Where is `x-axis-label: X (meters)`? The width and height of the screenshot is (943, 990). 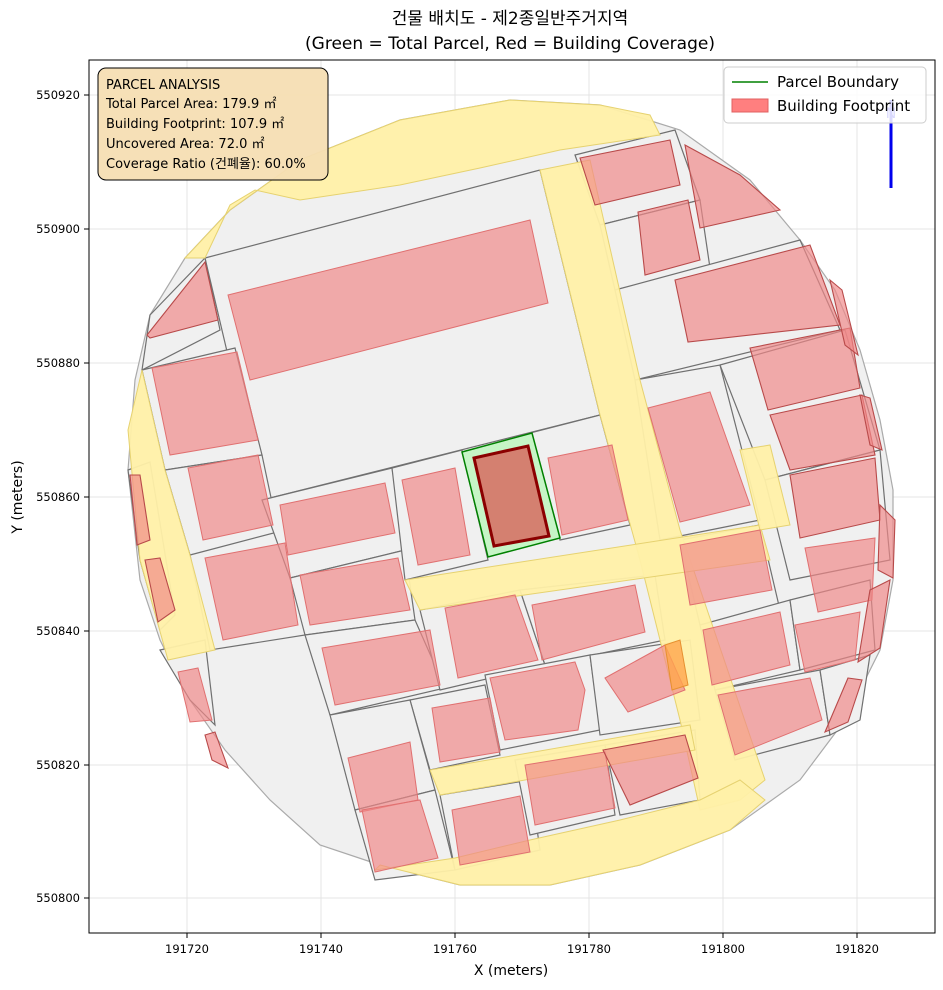
x-axis-label: X (meters) is located at coordinates (511, 971).